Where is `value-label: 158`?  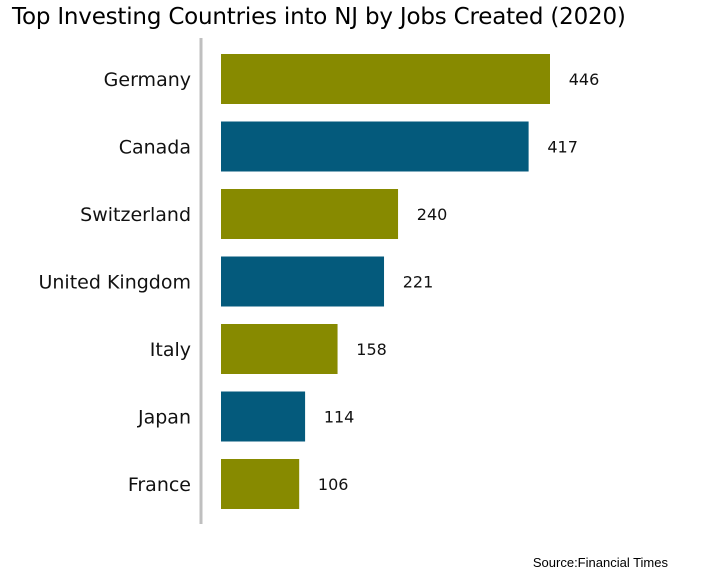
value-label: 158 is located at coordinates (371, 349).